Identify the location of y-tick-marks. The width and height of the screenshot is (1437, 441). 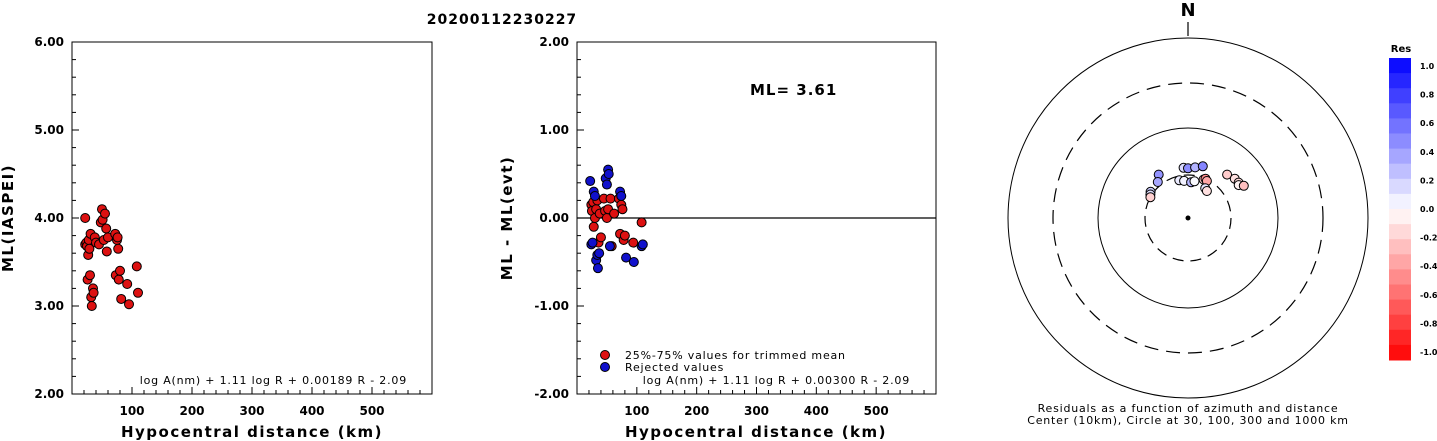
(75, 218).